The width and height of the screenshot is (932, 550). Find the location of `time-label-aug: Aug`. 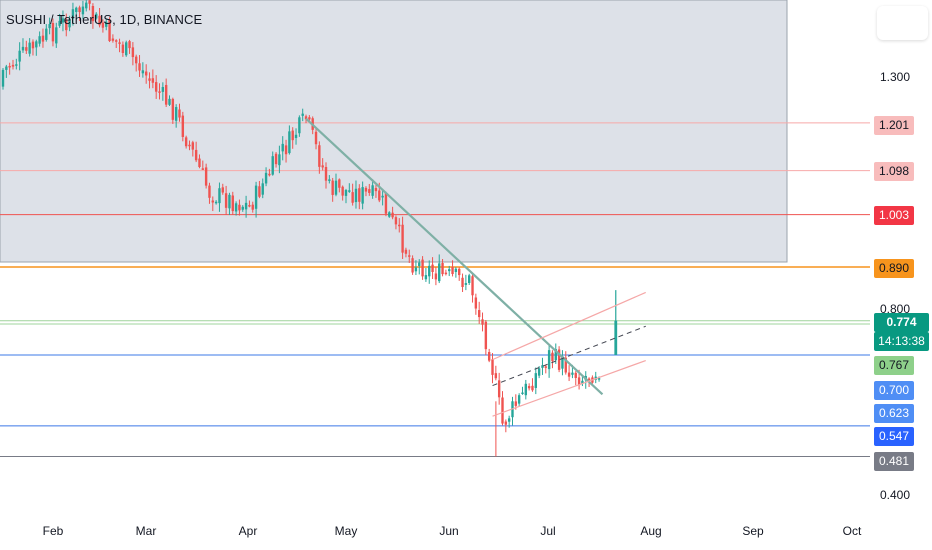

time-label-aug: Aug is located at coordinates (651, 531).